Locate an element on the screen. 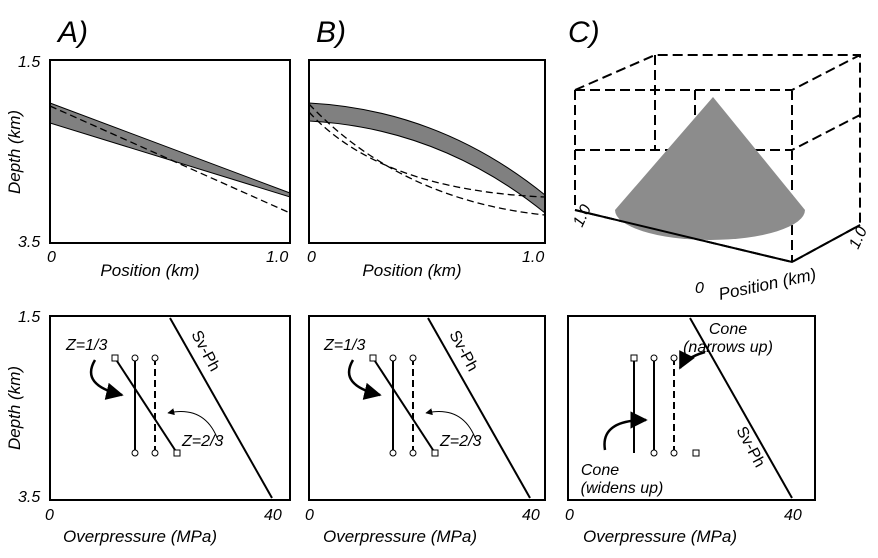  annotation: (narrows up) is located at coordinates (728, 347).